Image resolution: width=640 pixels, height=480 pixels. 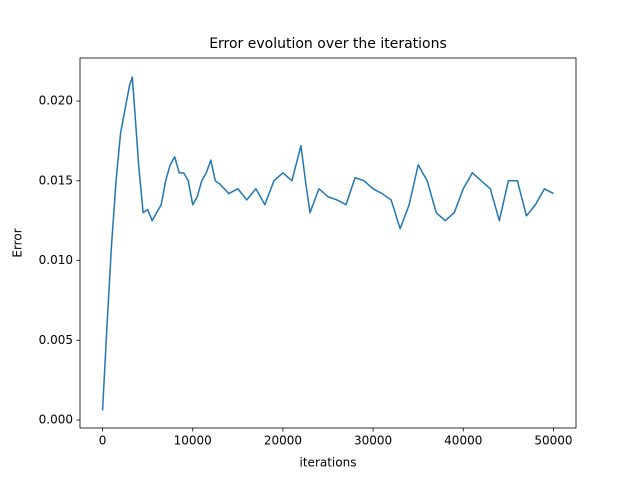 I want to click on y-tick-label: 0.005, so click(x=56, y=340).